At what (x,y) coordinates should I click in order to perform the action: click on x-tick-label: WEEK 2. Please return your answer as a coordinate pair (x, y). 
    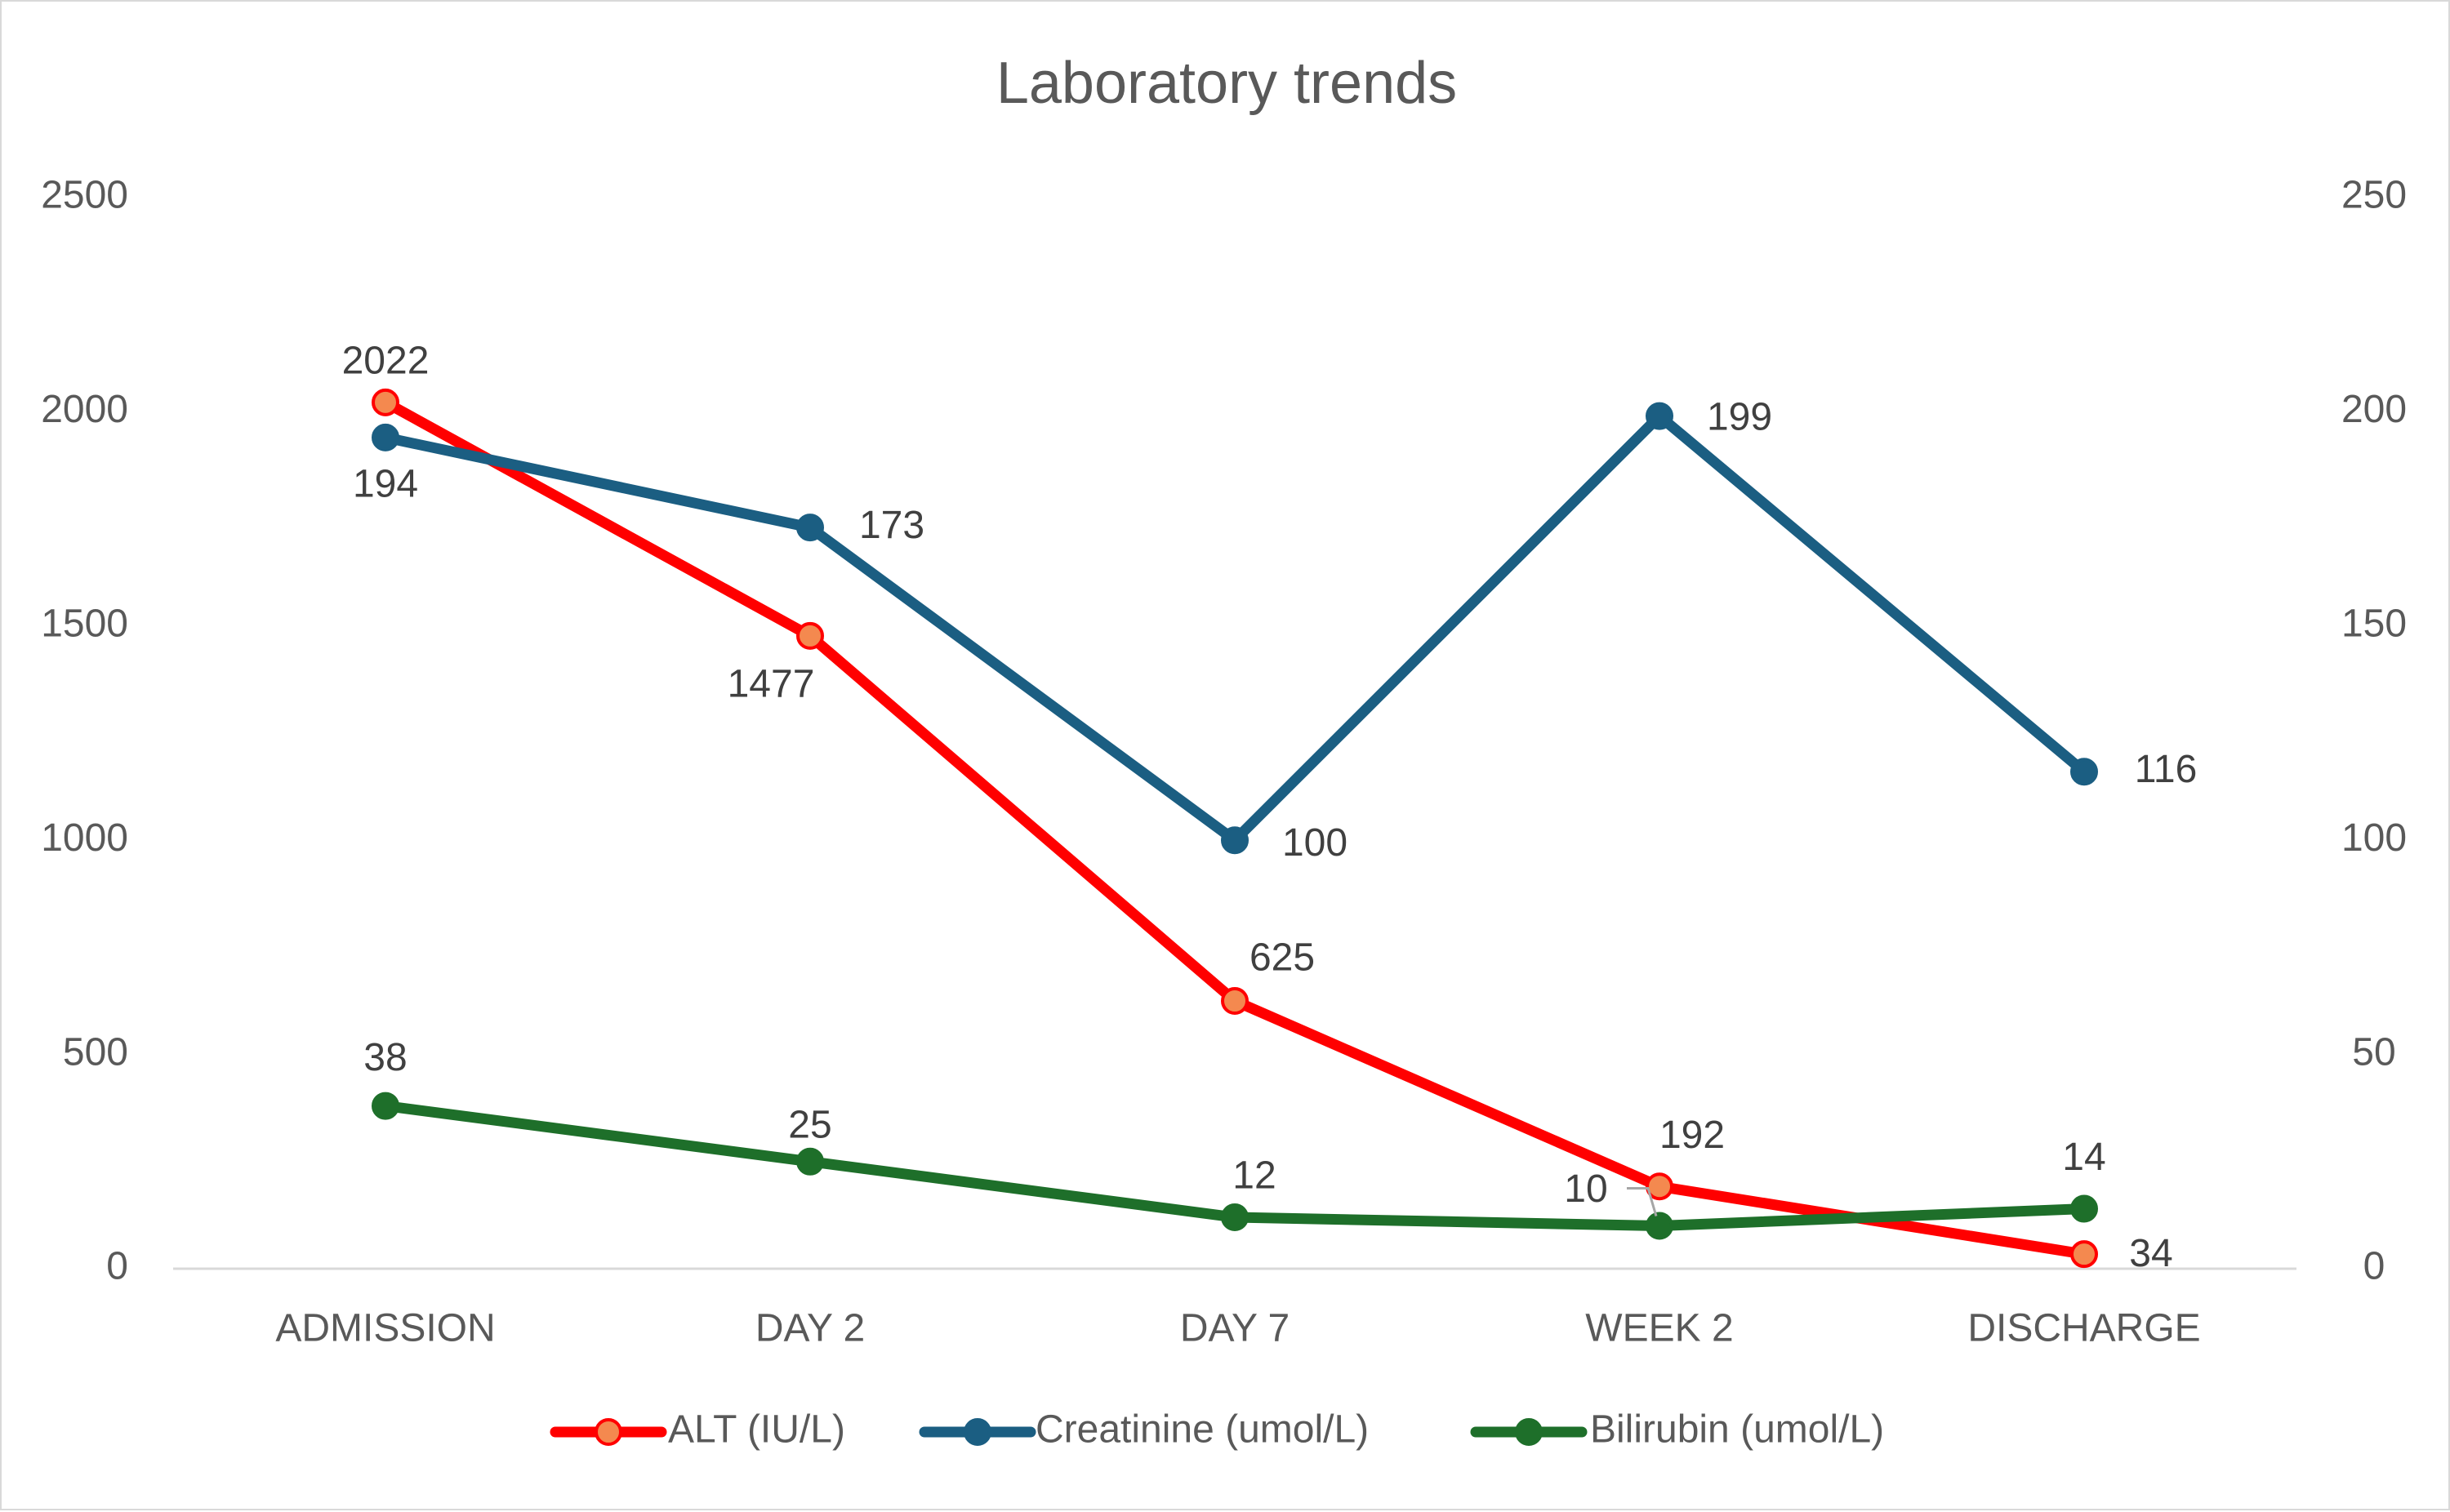
    Looking at the image, I should click on (1659, 1328).